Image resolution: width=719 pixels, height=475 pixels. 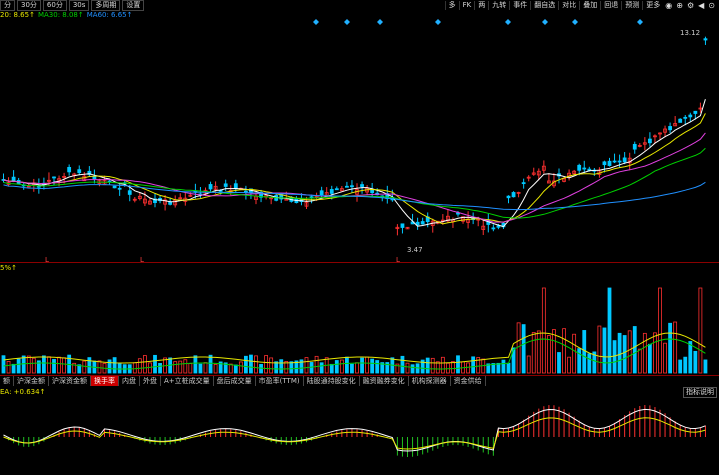 I want to click on volume-divider, so click(x=359, y=262).